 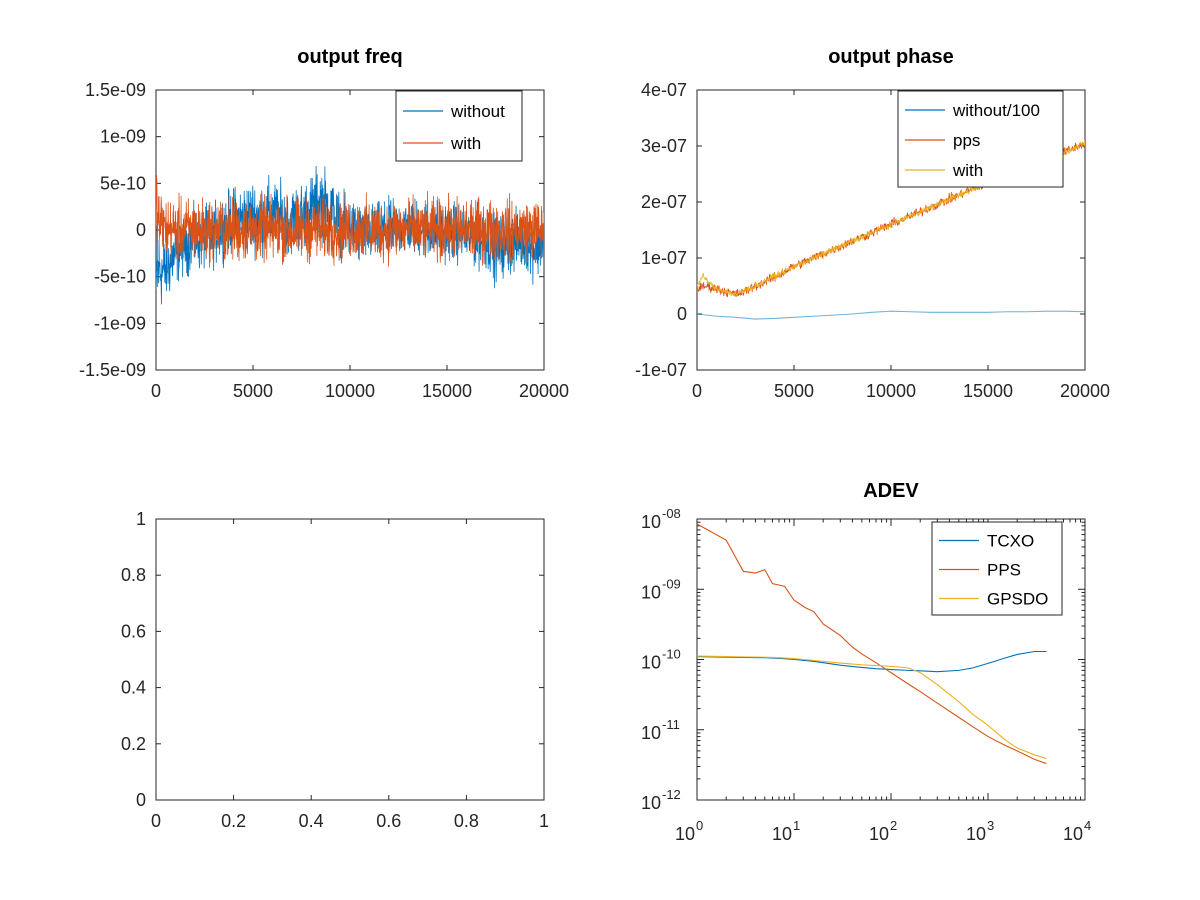 I want to click on panel-empty: 0 0.2 0.4 0.6 0.8 1 0 0.2 0.4 0.6 0.8 1, so click(x=335, y=670).